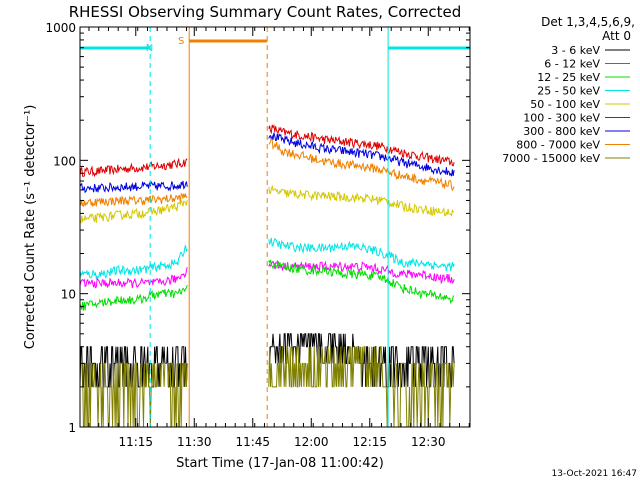  Describe the element at coordinates (572, 64) in the screenshot. I see `legend-entry-label: 6 - 12 keV` at that location.